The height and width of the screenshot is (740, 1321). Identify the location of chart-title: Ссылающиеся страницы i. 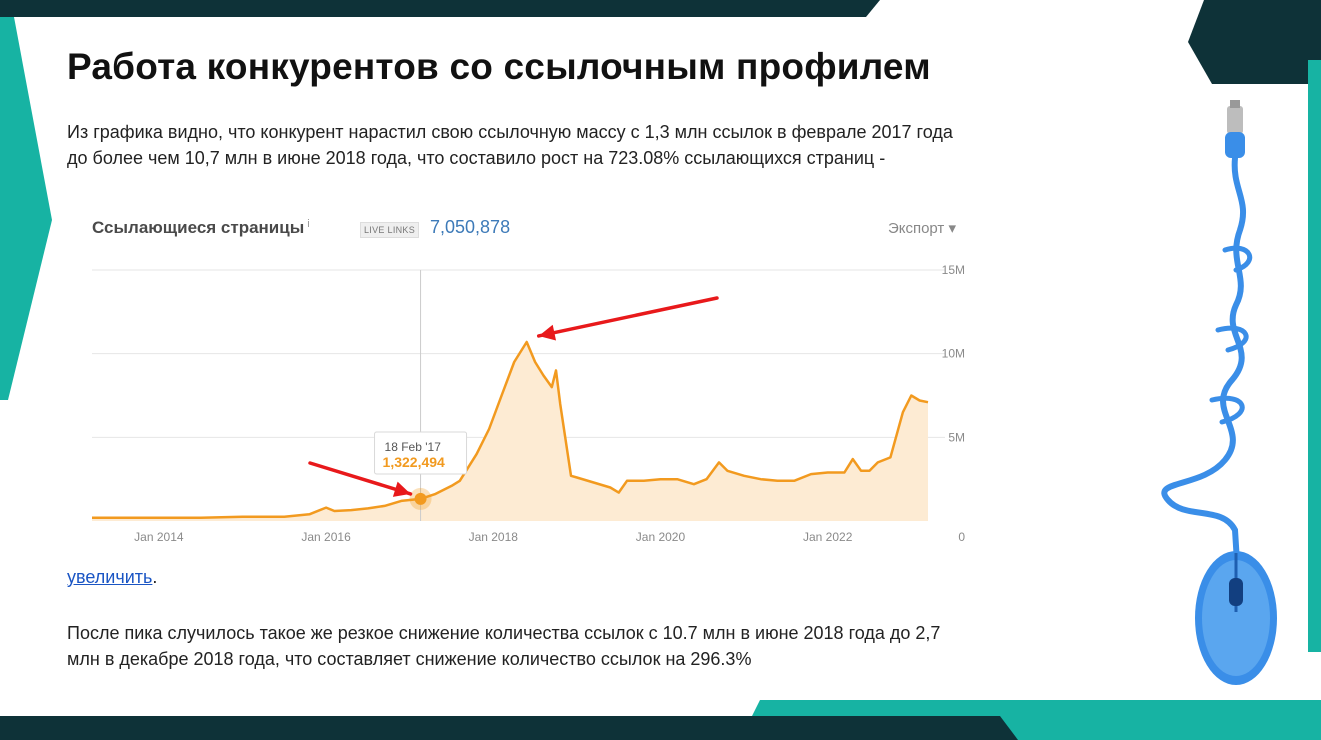
(201, 228).